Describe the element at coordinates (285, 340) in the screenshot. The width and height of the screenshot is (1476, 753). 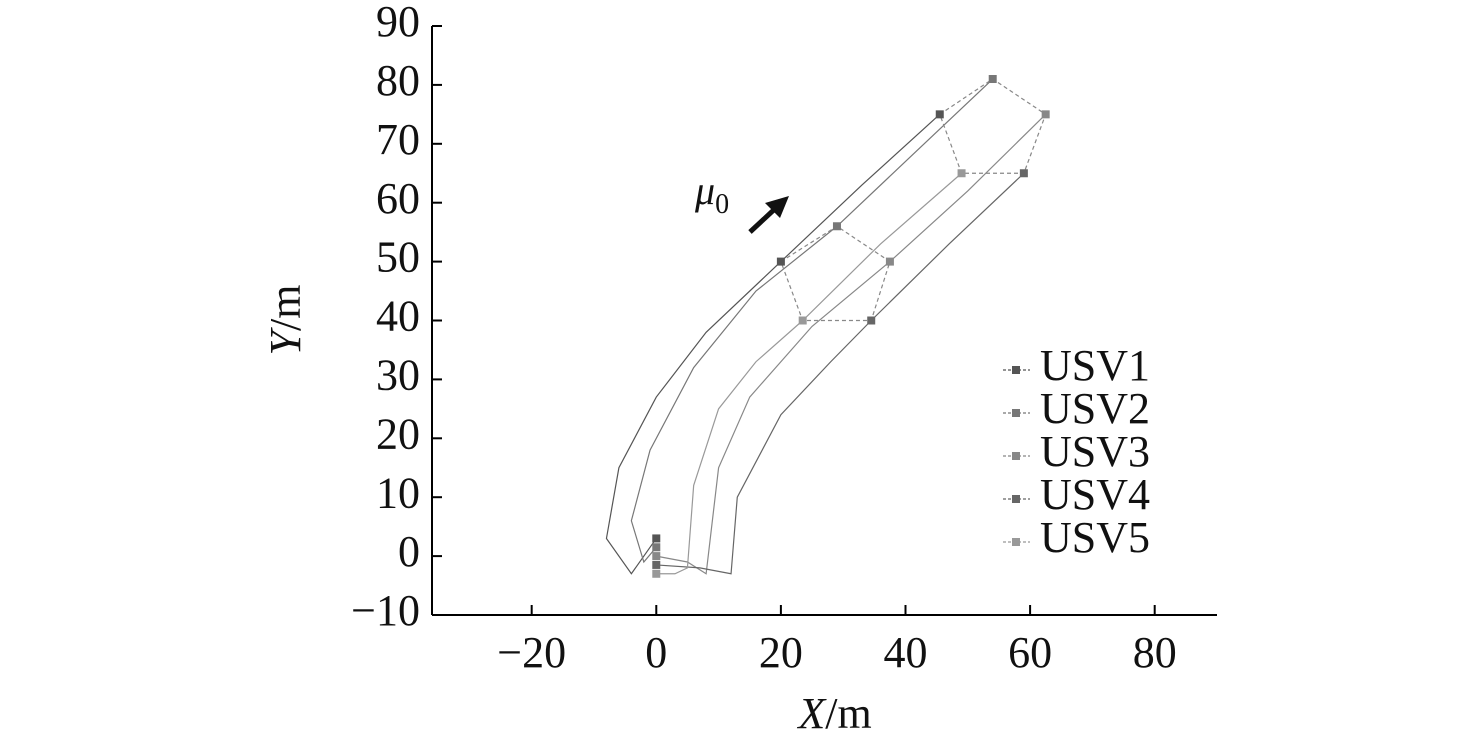
I see `y-label-var: Y` at that location.